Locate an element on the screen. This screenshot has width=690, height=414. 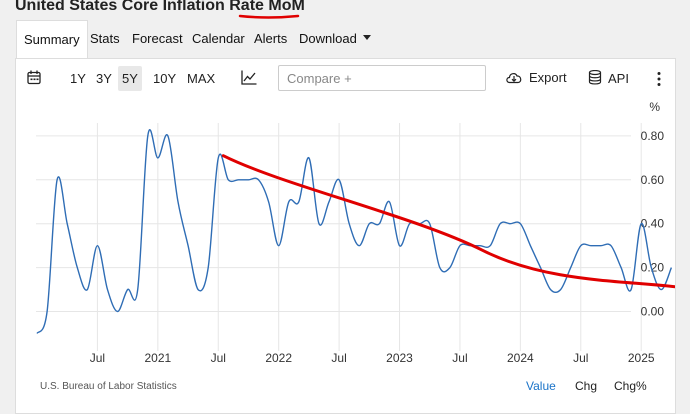
range-10y-button: 10Y is located at coordinates (165, 78).